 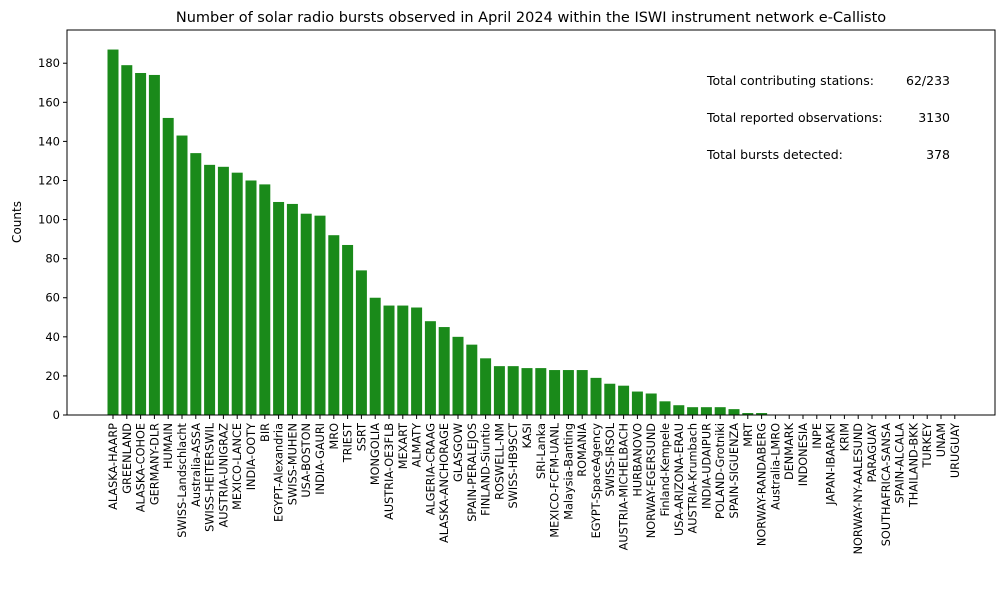 What do you see at coordinates (389, 471) in the screenshot?
I see `x-tick-label: AUSTRIA-OE3FLB` at bounding box center [389, 471].